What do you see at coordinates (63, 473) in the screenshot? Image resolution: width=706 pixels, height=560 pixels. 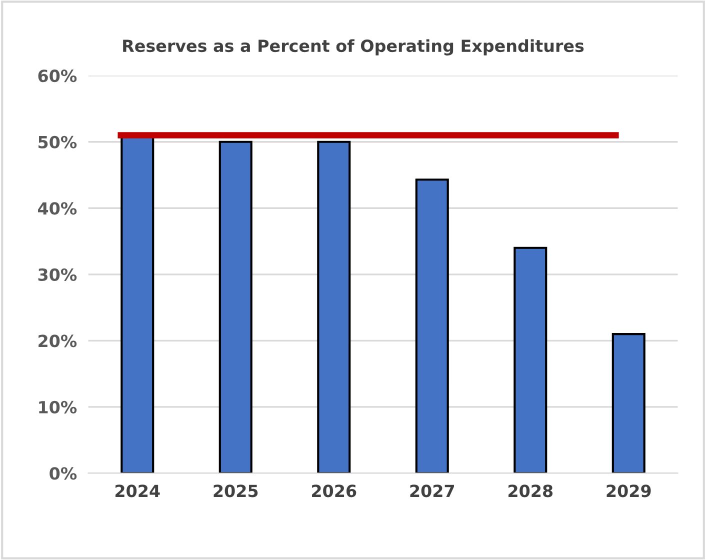 I see `y-tick-label: 0%` at bounding box center [63, 473].